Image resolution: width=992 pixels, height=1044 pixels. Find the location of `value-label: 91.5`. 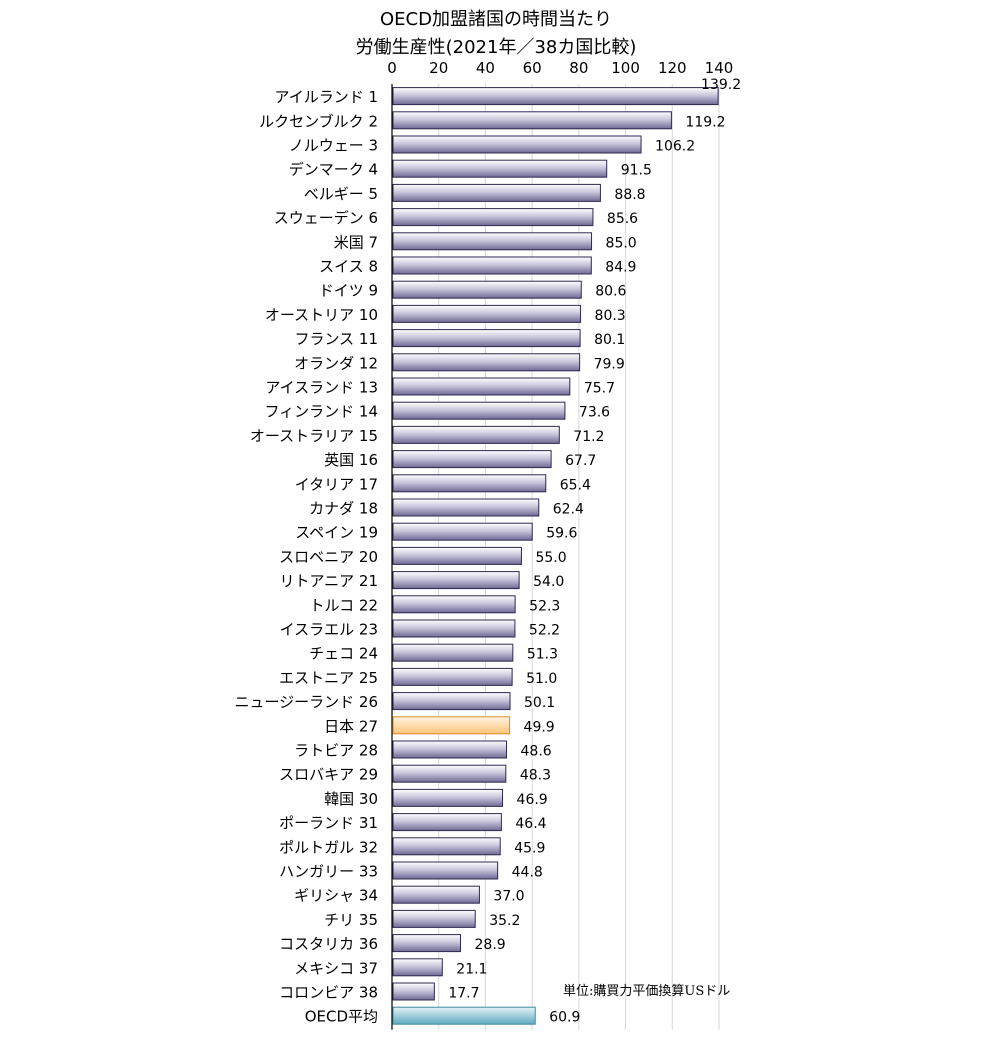

value-label: 91.5 is located at coordinates (636, 171).